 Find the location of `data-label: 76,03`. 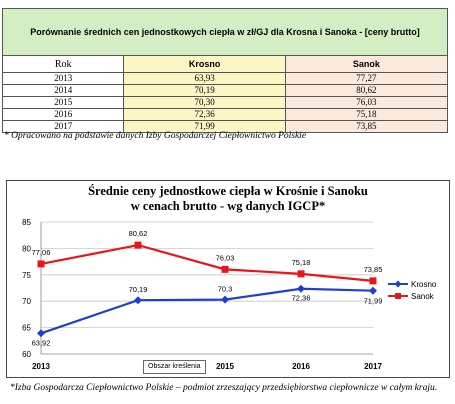

data-label: 76,03 is located at coordinates (225, 257).